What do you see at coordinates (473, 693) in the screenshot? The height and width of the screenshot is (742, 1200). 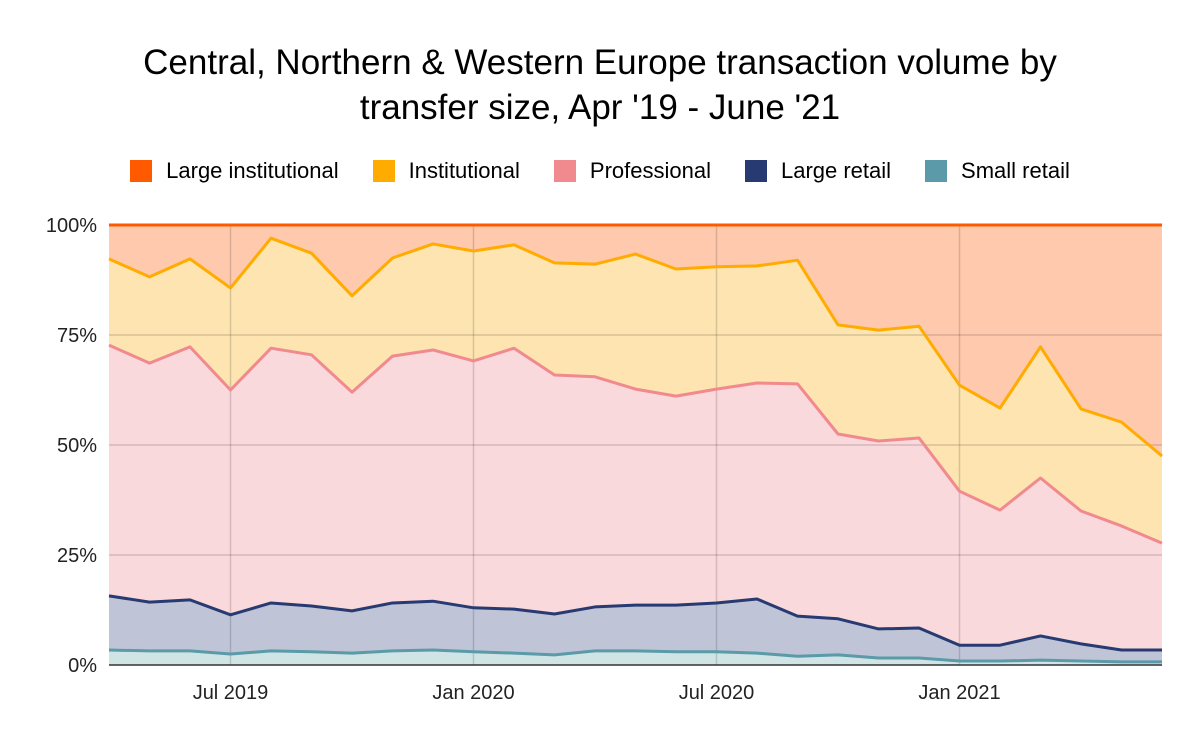 I see `x-tick-label: Jan 2020` at bounding box center [473, 693].